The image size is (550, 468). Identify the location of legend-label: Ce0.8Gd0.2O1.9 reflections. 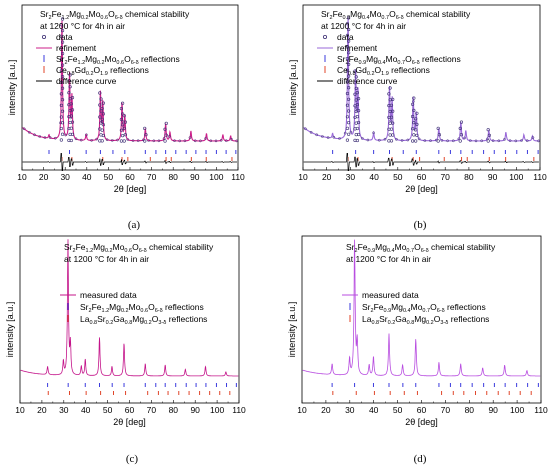
(383, 71).